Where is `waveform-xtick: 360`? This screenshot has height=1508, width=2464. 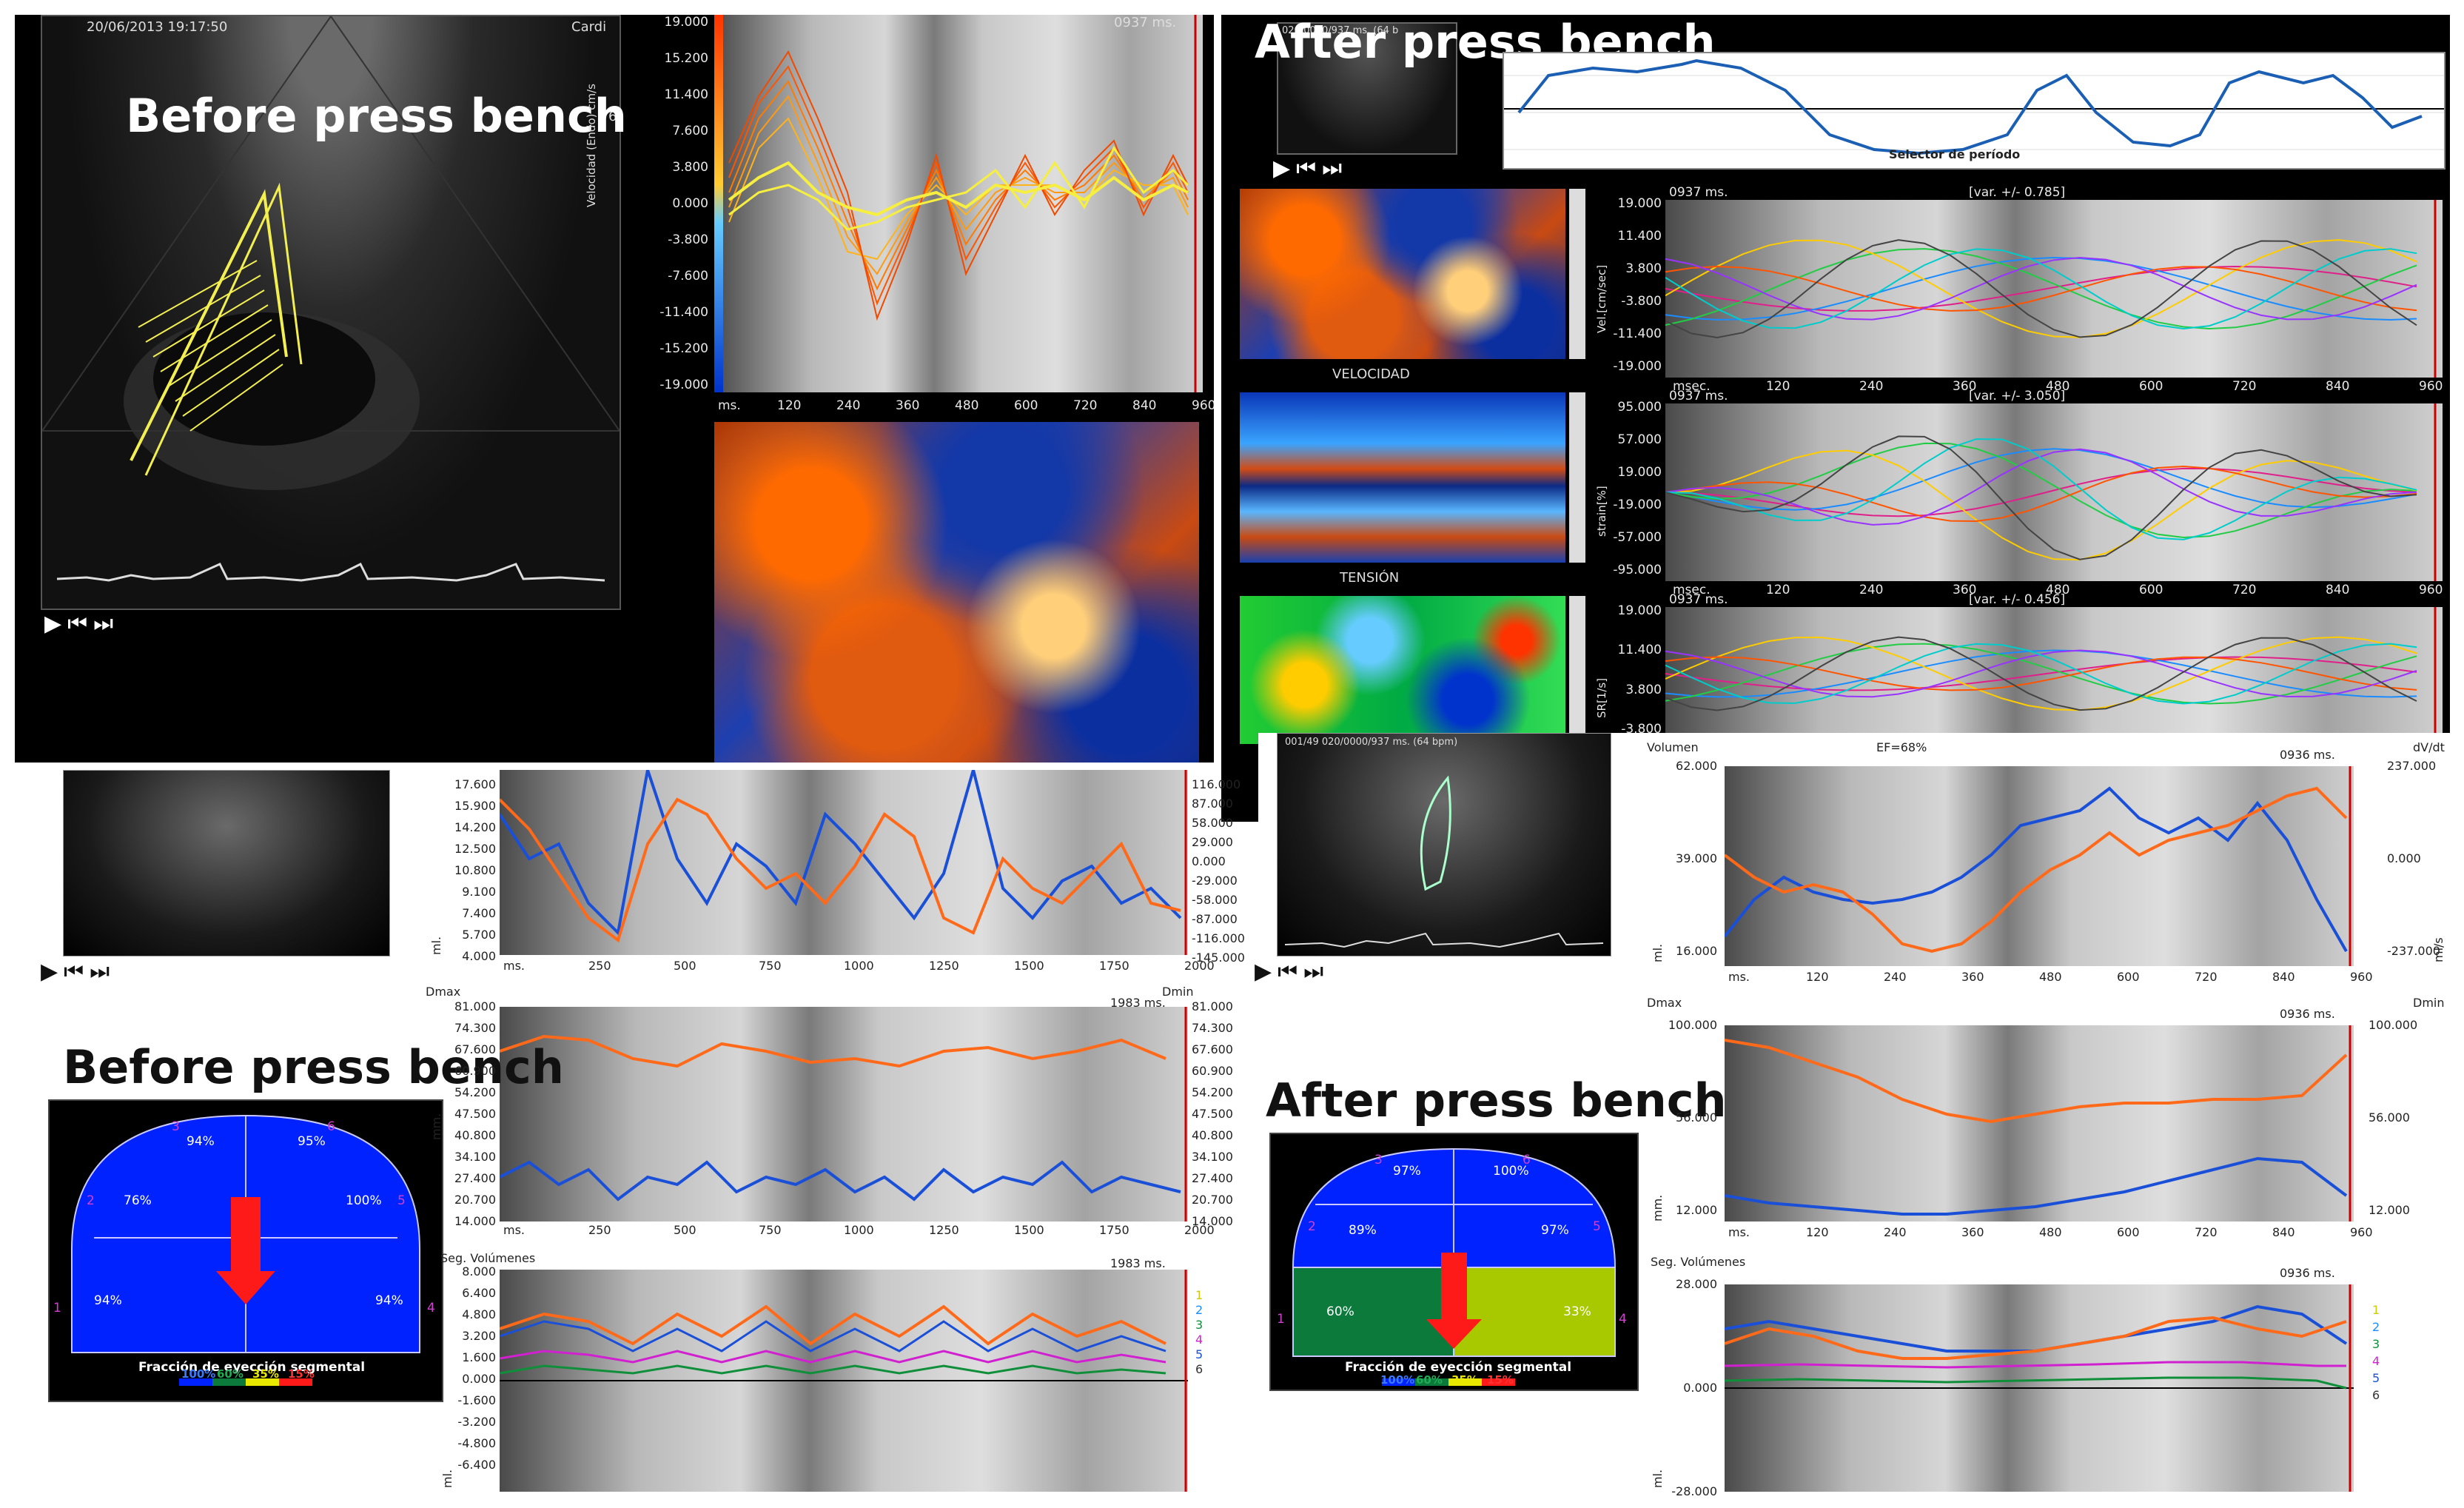 waveform-xtick: 360 is located at coordinates (1965, 386).